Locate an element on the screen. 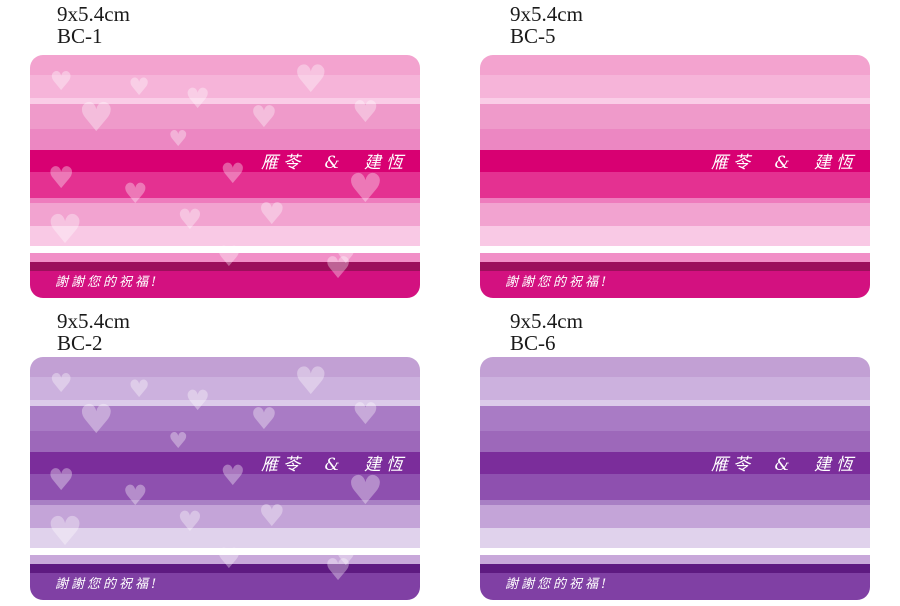 This screenshot has width=900, height=606. card-label-bc1: 9x5.4cm BC-1 is located at coordinates (93, 25).